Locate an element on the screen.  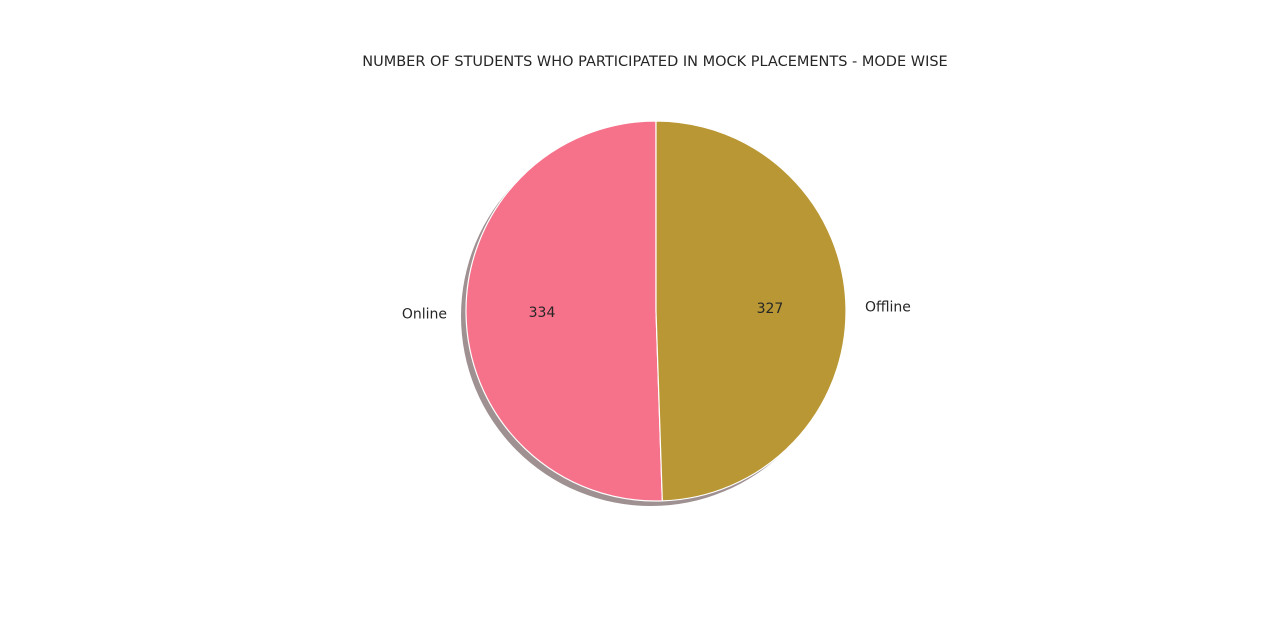
value-label-offline: 327 is located at coordinates (770, 309).